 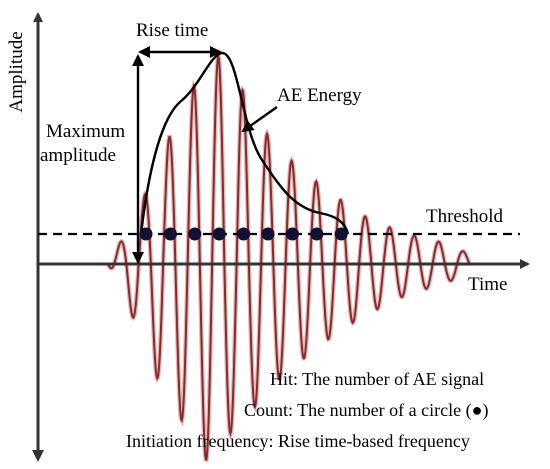 I want to click on maximum-amplitude-label-line2: amplitude, so click(x=78, y=155).